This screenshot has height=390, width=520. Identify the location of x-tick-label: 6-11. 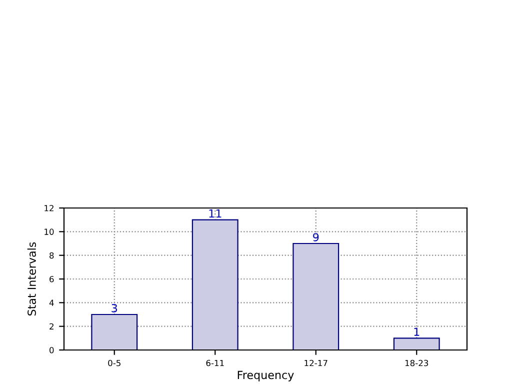
(215, 363).